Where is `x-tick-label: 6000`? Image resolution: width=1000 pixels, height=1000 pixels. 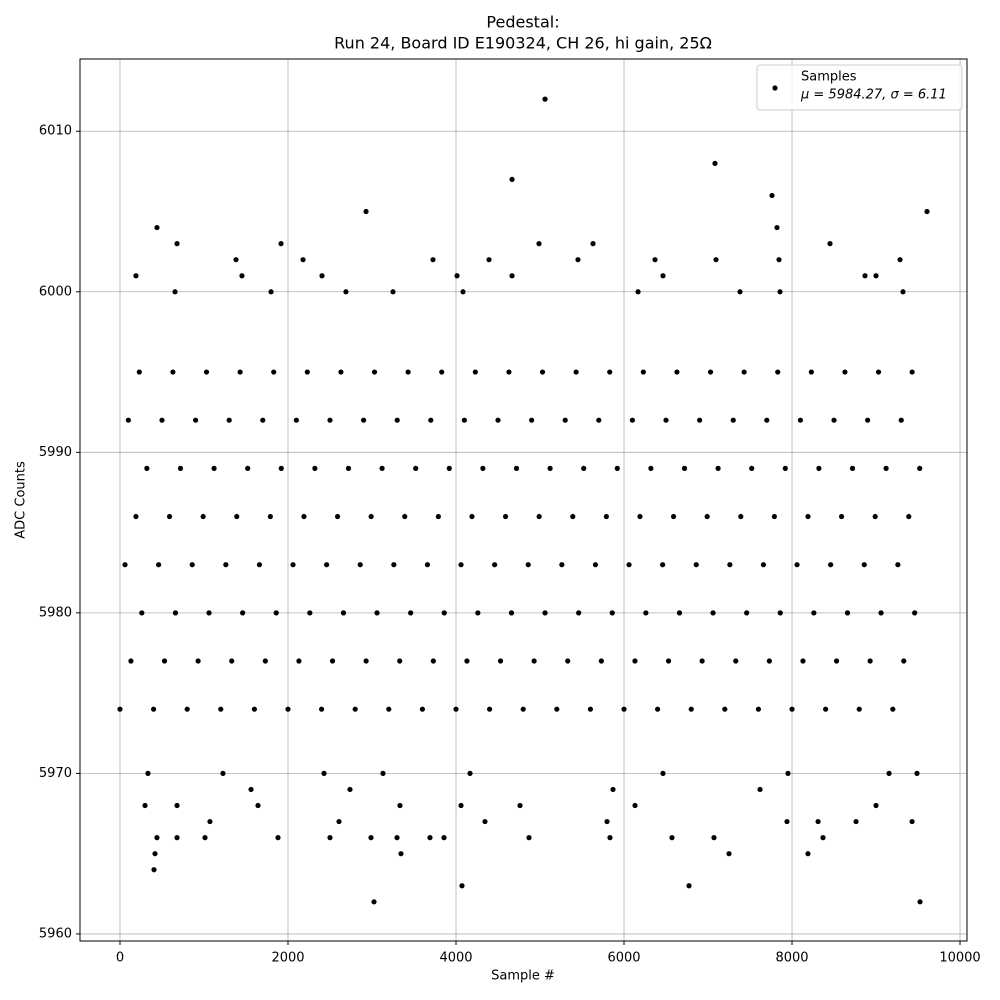
x-tick-label: 6000 is located at coordinates (623, 958).